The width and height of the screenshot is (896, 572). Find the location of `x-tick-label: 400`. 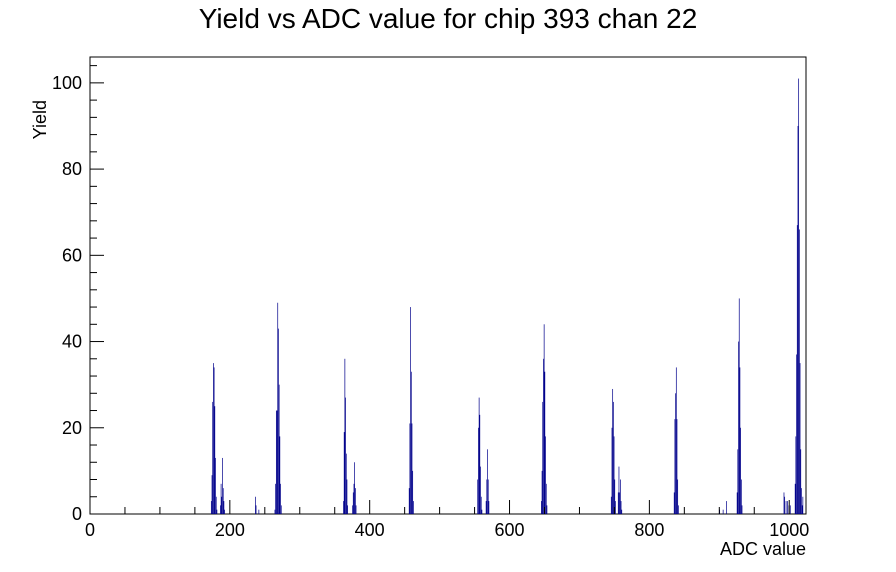

x-tick-label: 400 is located at coordinates (370, 530).